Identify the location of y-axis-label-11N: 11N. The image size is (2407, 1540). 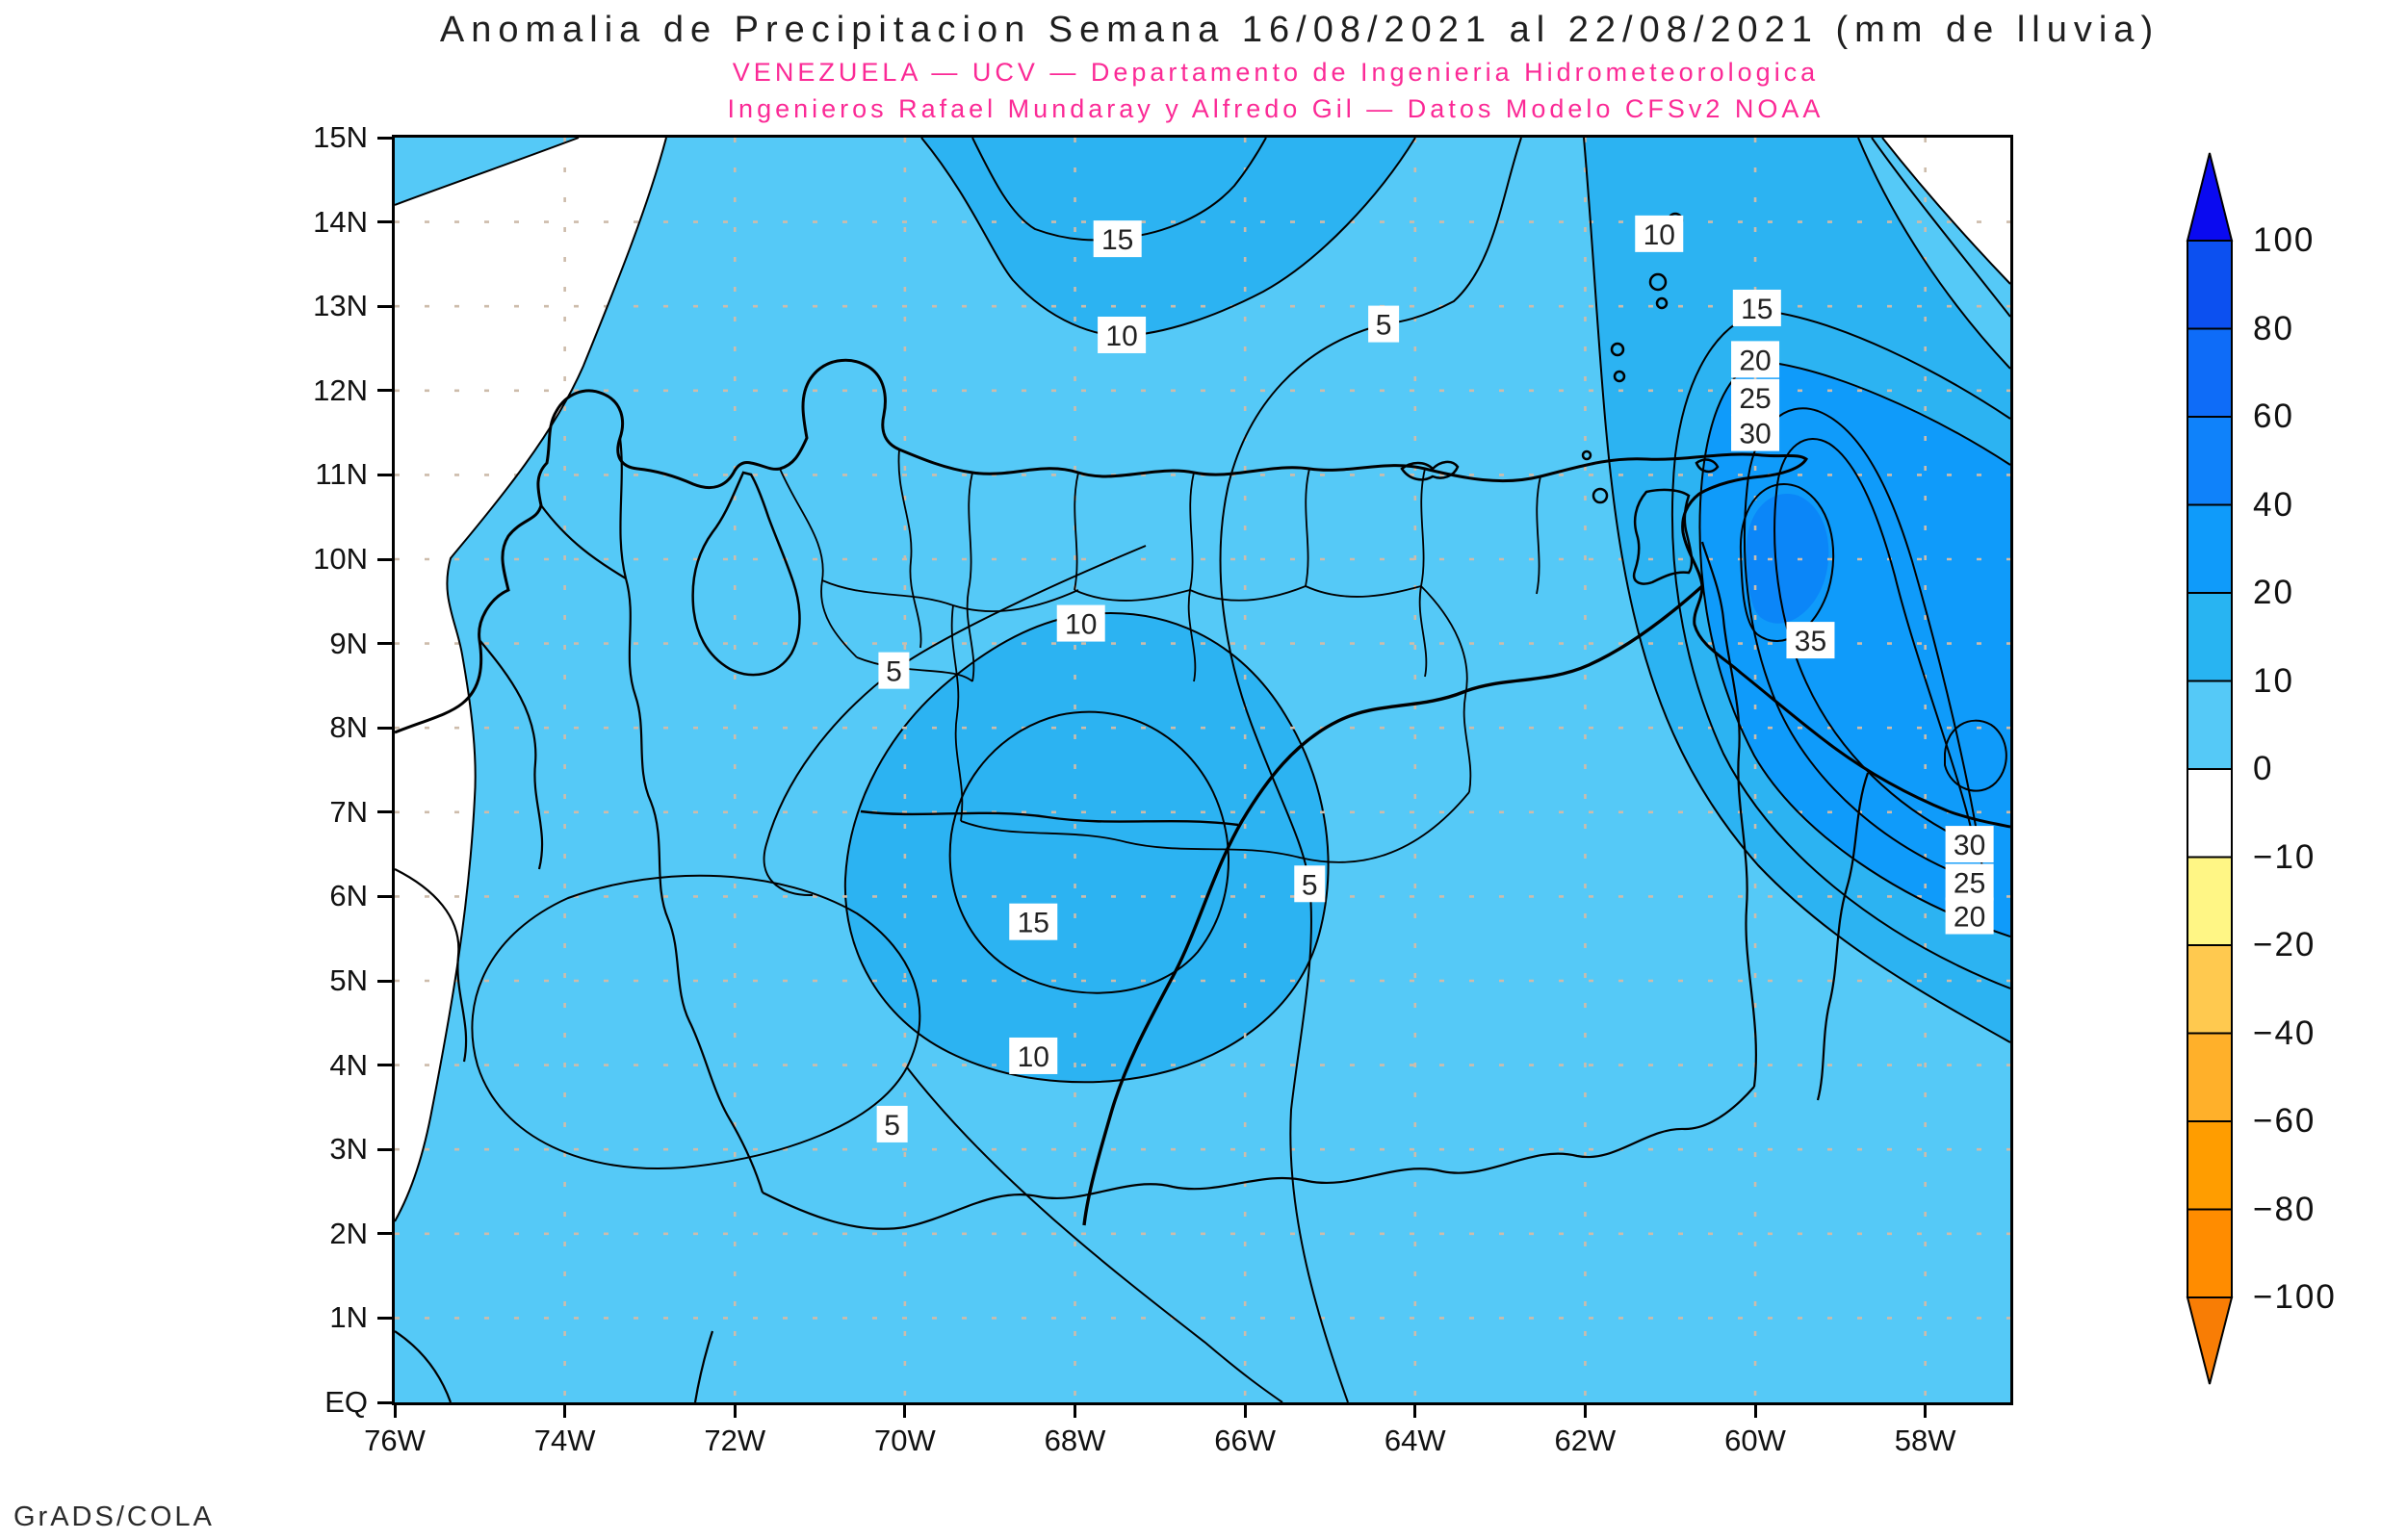
(341, 474).